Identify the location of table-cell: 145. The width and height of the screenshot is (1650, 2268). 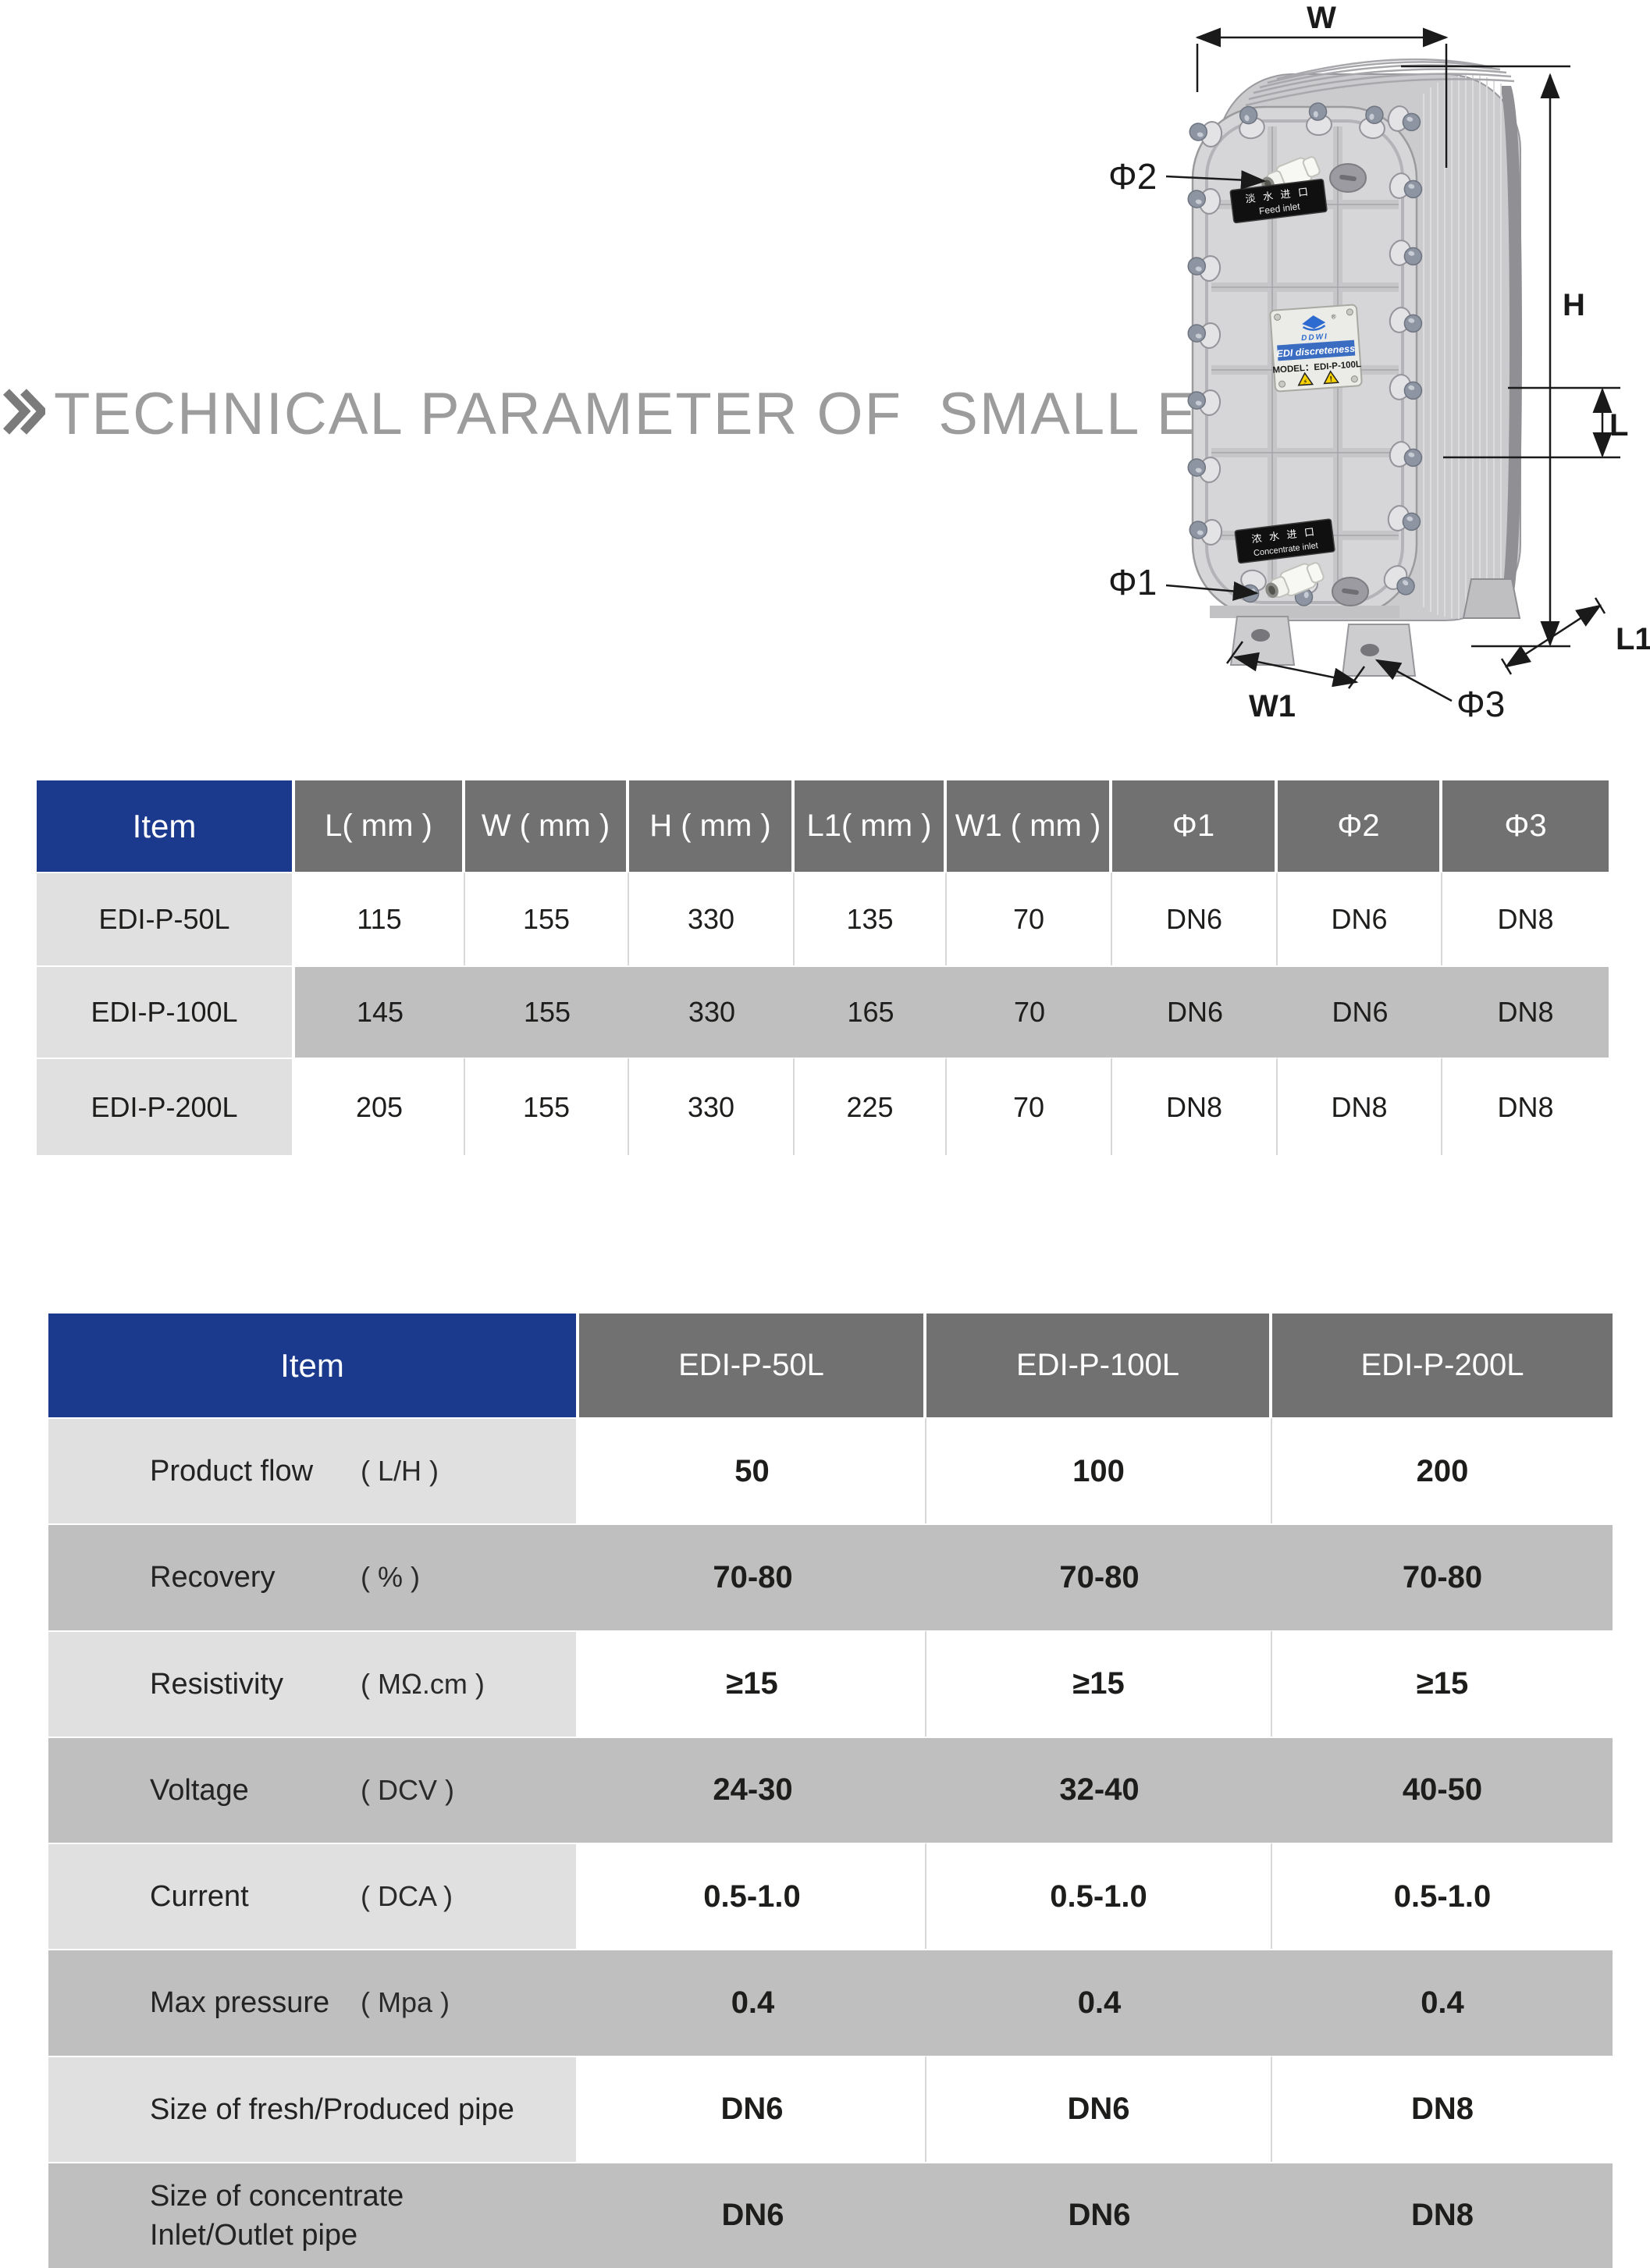
(380, 1011).